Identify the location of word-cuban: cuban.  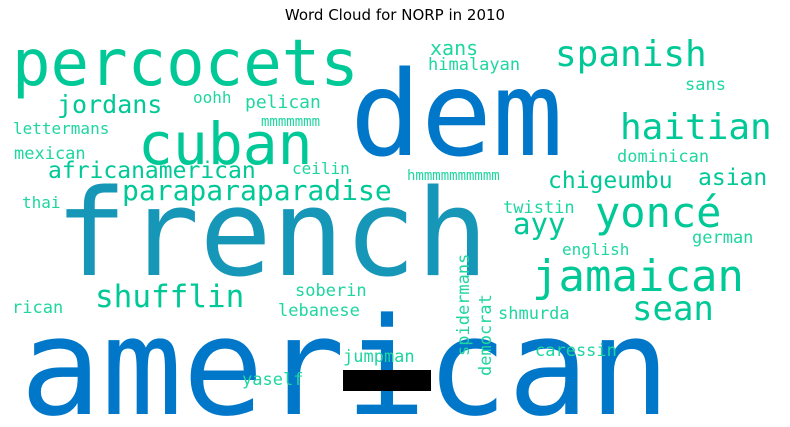
(225, 144).